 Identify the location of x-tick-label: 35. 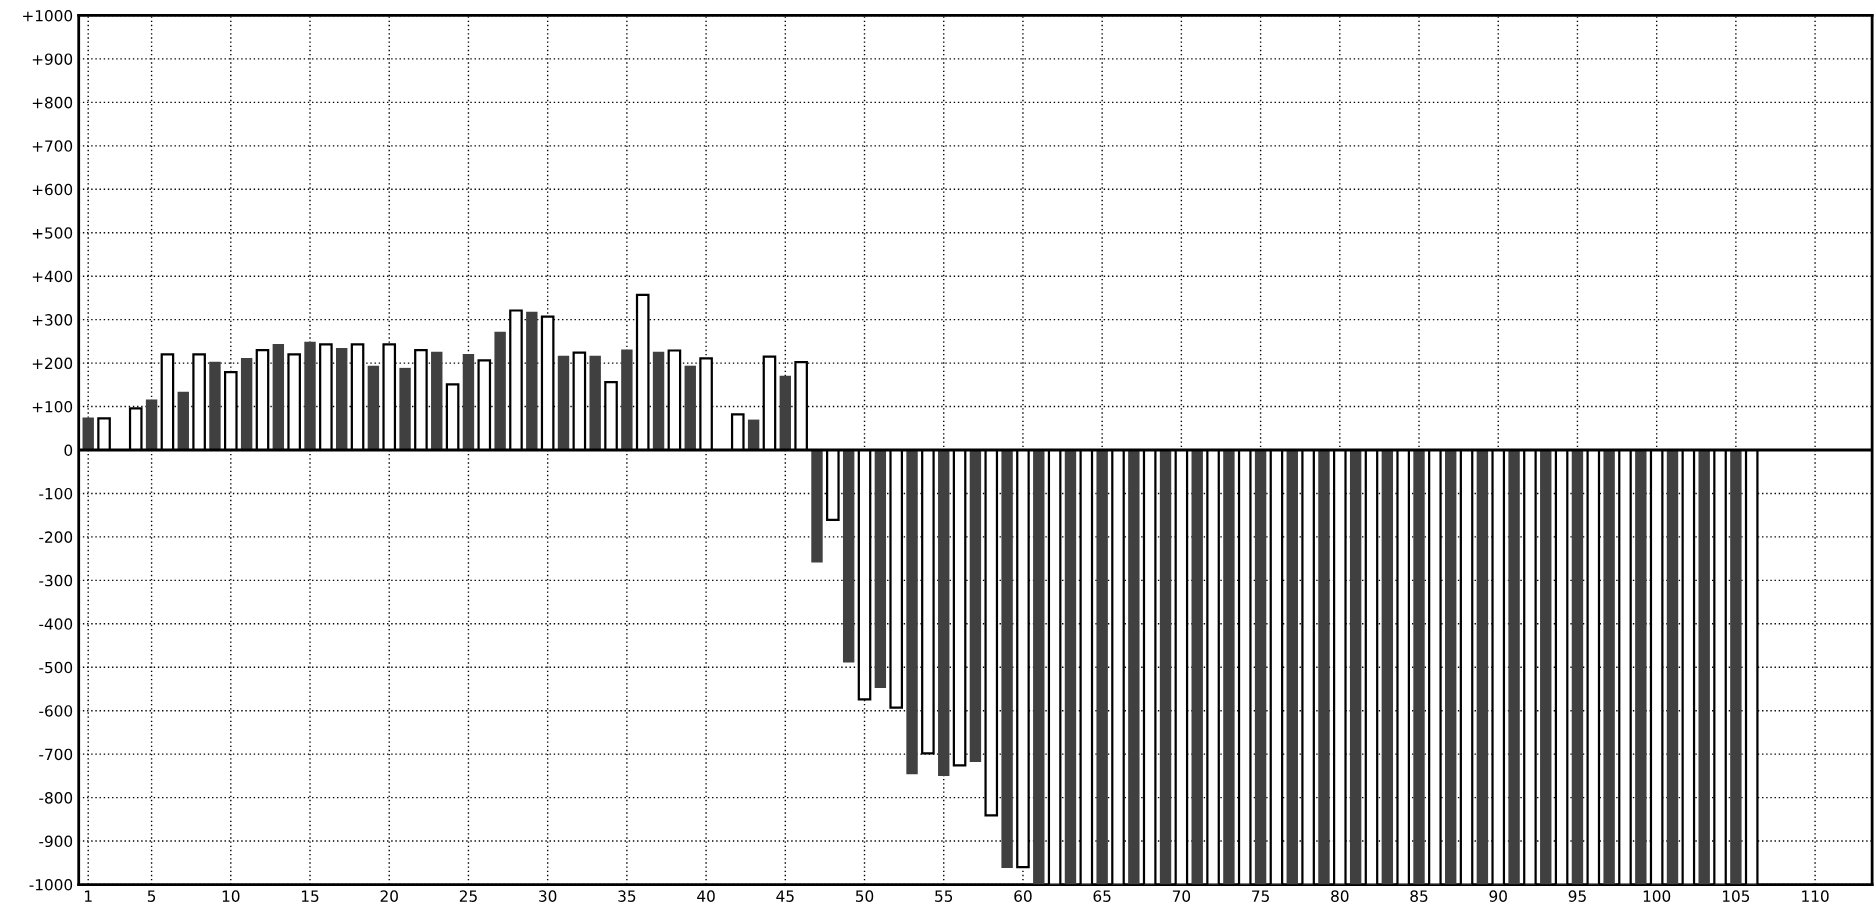
(627, 896).